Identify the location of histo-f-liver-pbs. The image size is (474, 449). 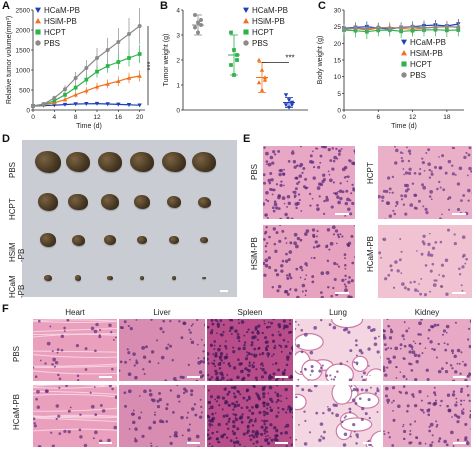
(162, 350).